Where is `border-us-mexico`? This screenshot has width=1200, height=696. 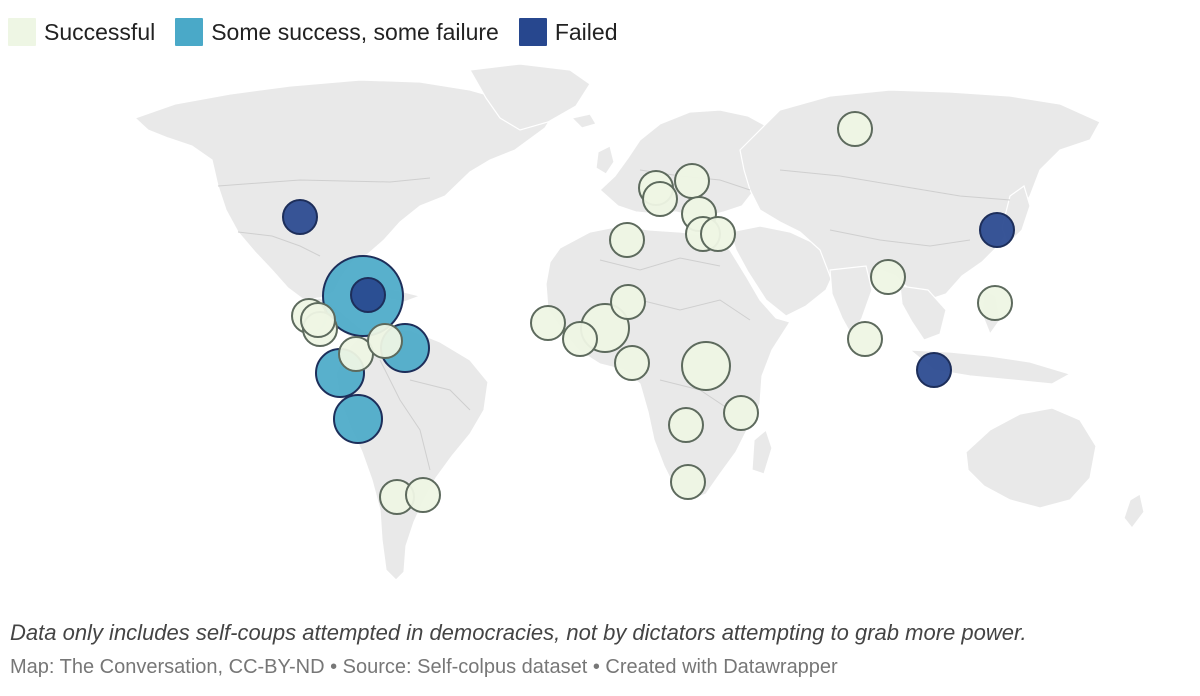 border-us-mexico is located at coordinates (279, 244).